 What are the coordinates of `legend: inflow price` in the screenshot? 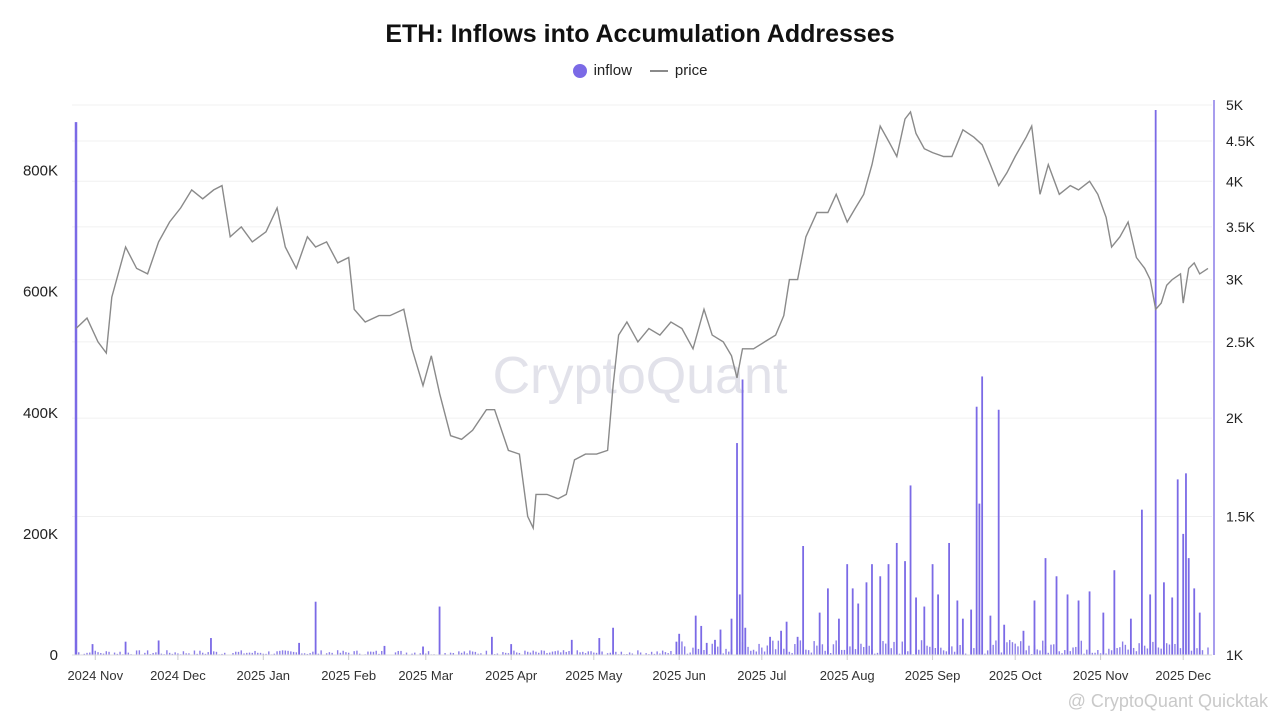 It's located at (640, 70).